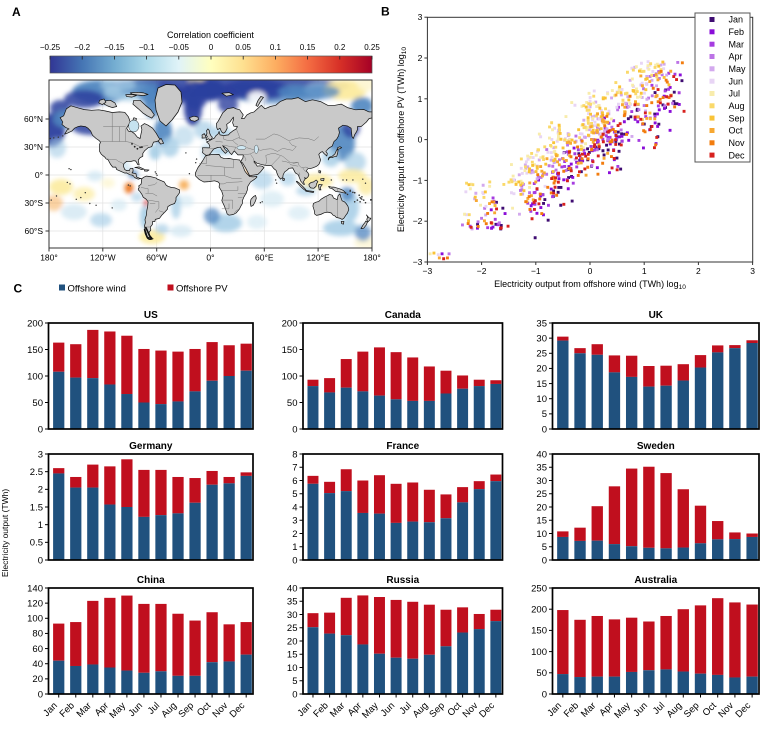 The height and width of the screenshot is (729, 769). I want to click on svg-text: 8, so click(294, 454).